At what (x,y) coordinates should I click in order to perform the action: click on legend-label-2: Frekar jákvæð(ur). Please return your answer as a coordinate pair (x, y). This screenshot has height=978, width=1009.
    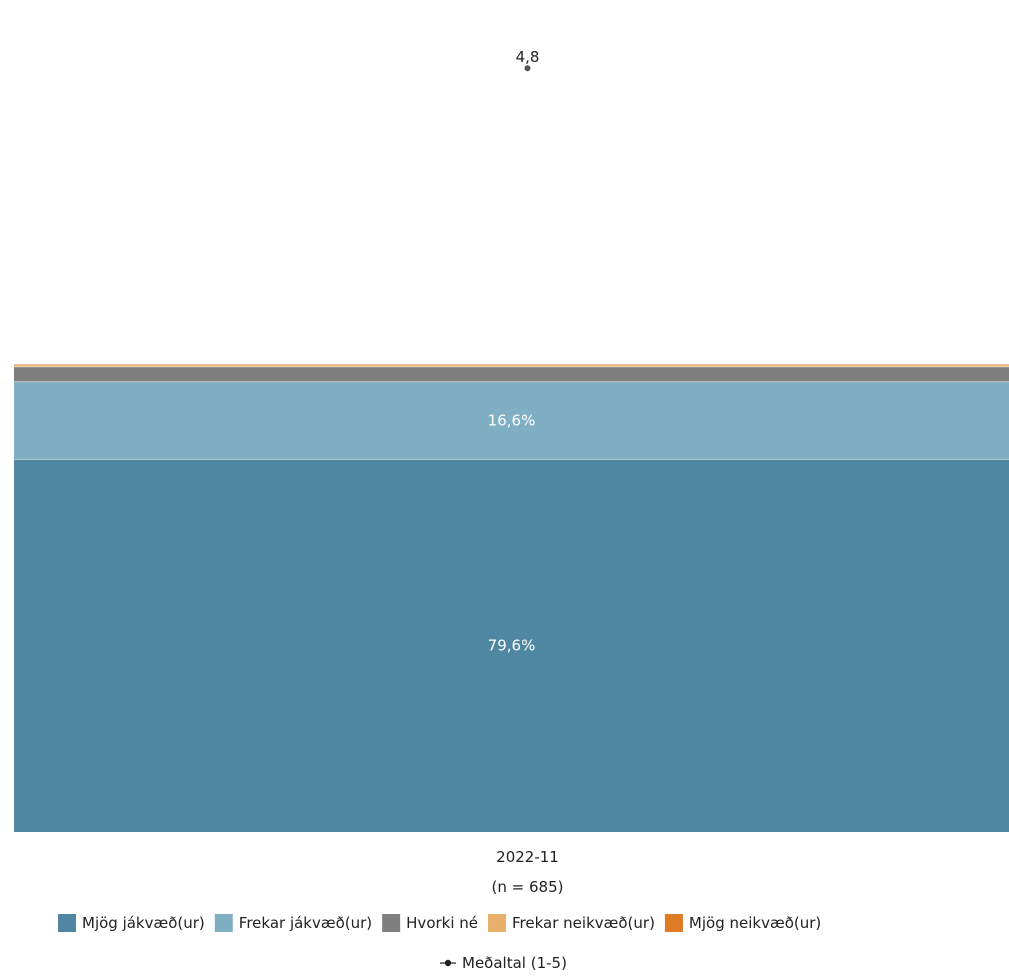
    Looking at the image, I should click on (305, 923).